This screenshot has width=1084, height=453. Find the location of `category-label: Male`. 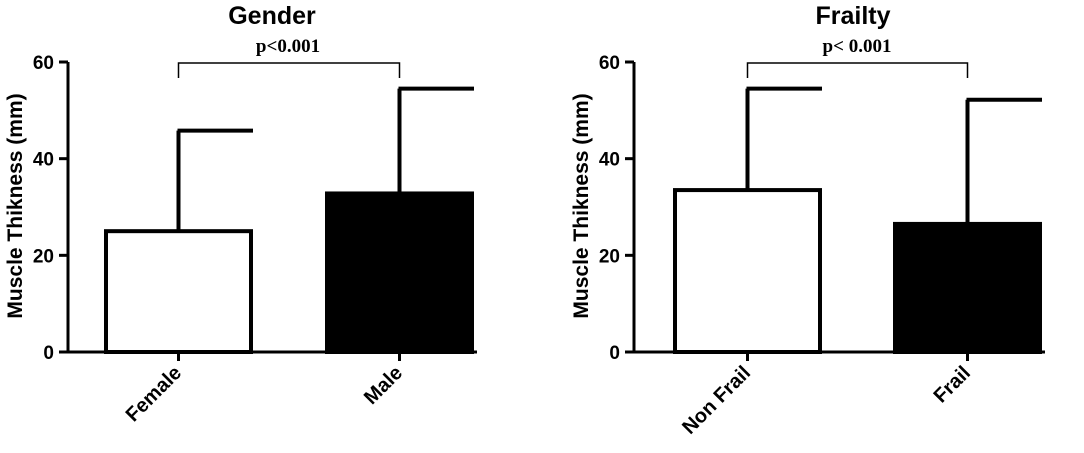

category-label: Male is located at coordinates (383, 385).